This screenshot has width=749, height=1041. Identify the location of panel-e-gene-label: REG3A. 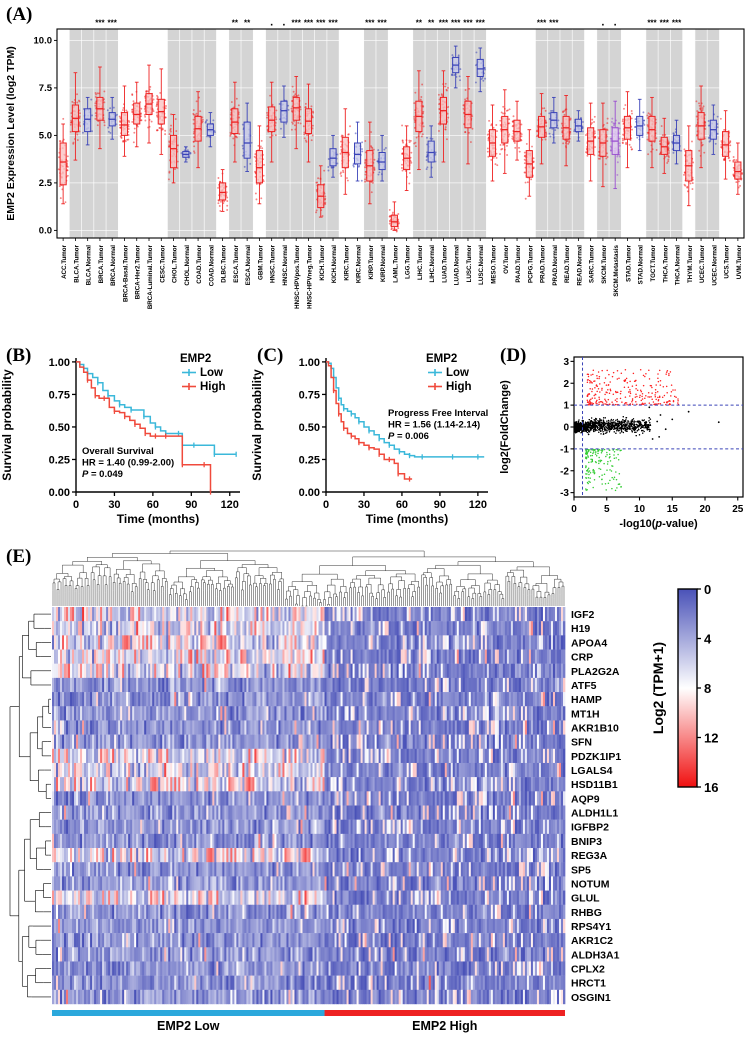
(589, 856).